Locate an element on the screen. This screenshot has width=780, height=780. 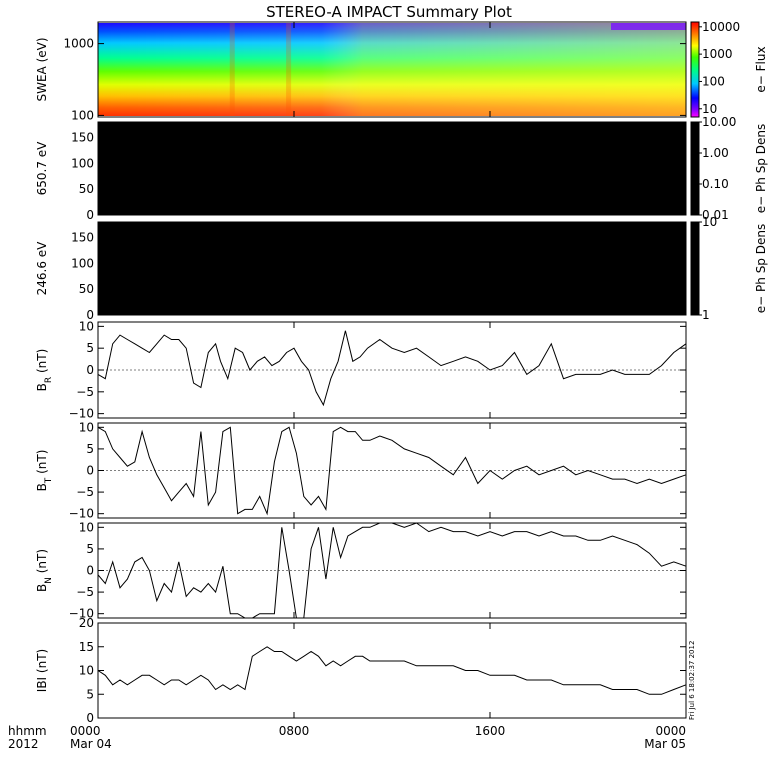
panel-5: −10 −5 0 5 10 BT (nT) is located at coordinates (361, 470).